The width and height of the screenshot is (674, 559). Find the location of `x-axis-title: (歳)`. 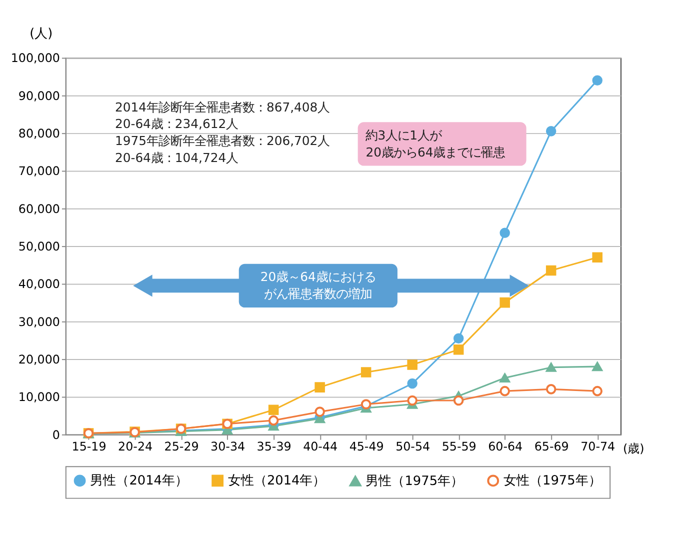

x-axis-title: (歳) is located at coordinates (633, 449).